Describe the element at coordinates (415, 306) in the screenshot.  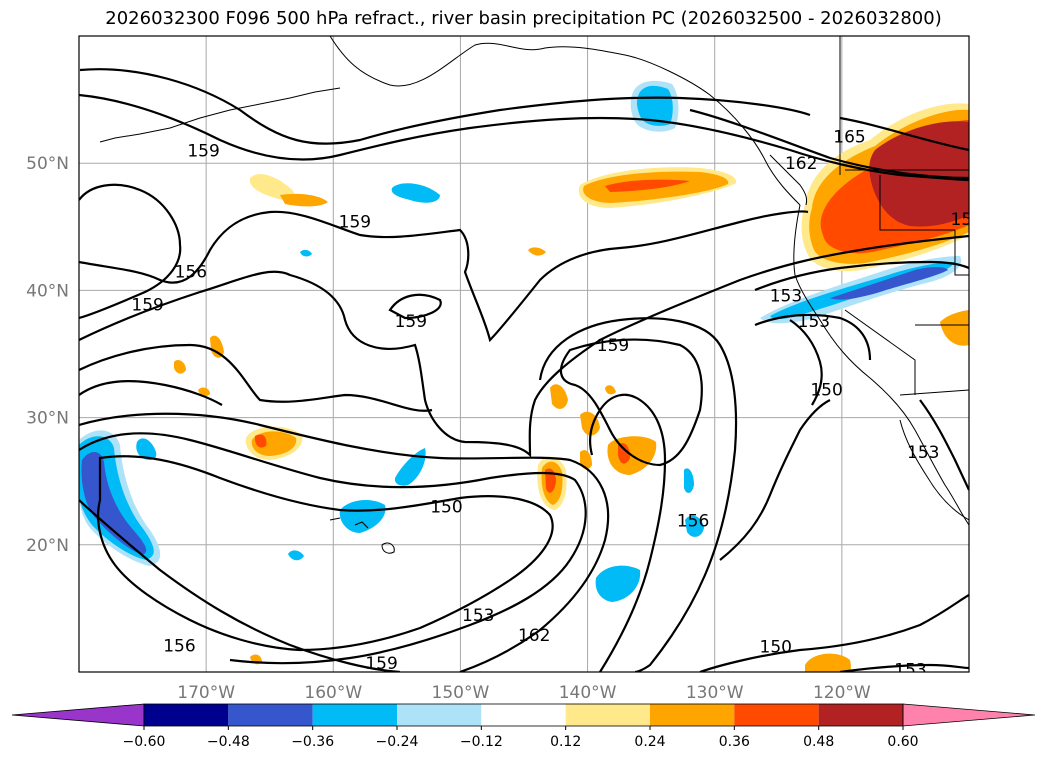
I see `contour-159-d` at that location.